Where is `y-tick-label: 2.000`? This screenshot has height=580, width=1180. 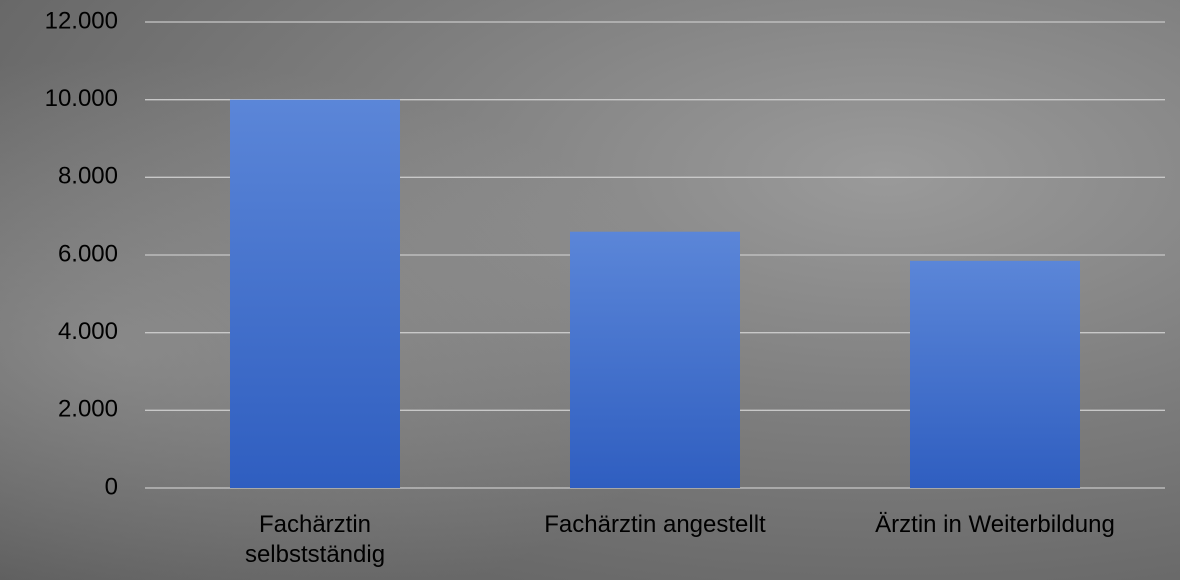 y-tick-label: 2.000 is located at coordinates (88, 409).